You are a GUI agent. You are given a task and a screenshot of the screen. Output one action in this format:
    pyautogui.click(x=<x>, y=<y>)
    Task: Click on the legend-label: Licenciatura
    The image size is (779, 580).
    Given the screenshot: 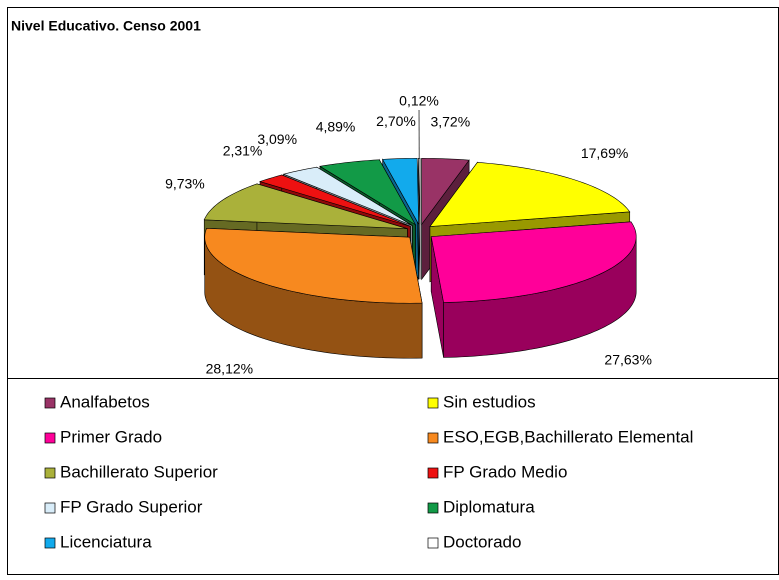 What is the action you would take?
    pyautogui.click(x=106, y=541)
    